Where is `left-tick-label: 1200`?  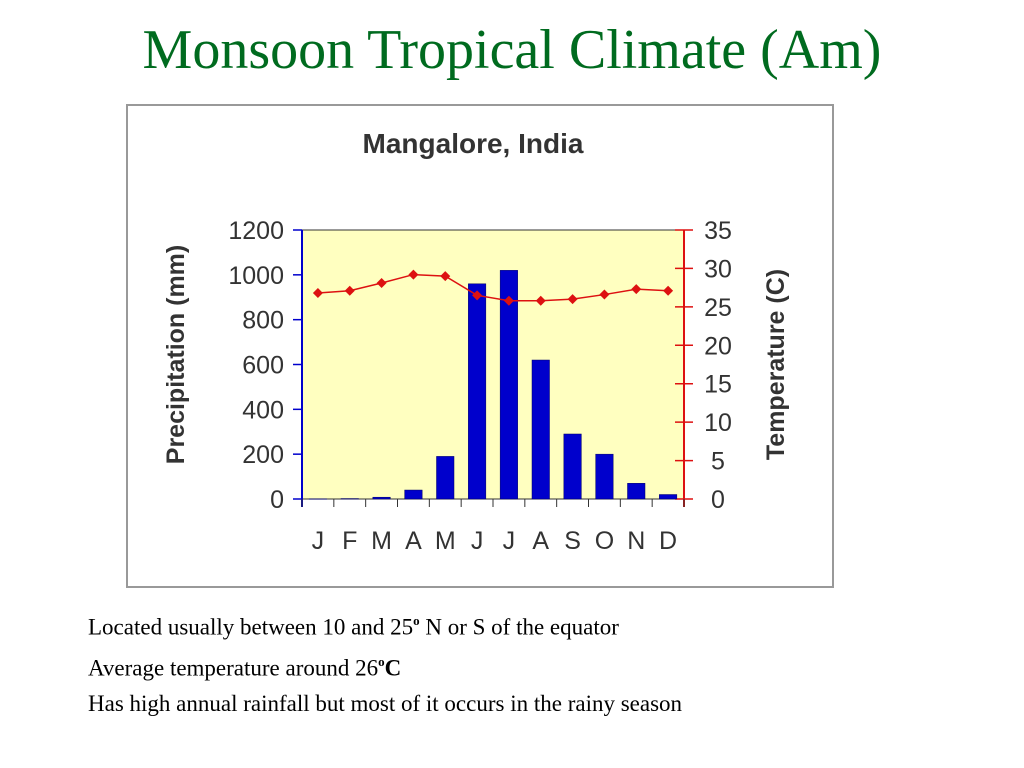 left-tick-label: 1200 is located at coordinates (256, 231).